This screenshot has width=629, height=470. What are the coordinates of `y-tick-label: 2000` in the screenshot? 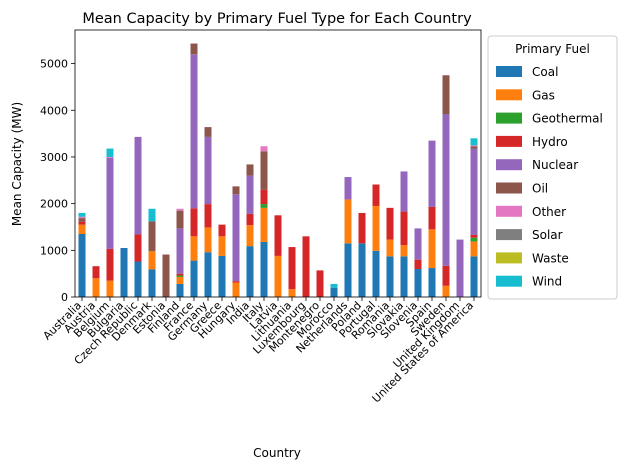 It's located at (54, 204).